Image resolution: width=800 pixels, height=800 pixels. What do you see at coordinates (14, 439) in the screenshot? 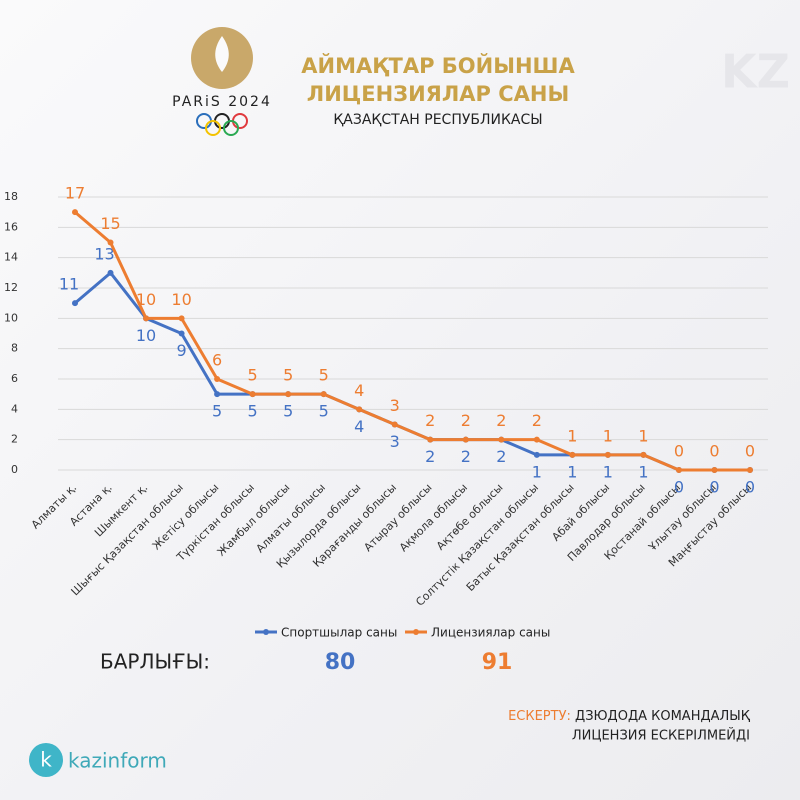
I see `y-tick-label: 2` at bounding box center [14, 439].